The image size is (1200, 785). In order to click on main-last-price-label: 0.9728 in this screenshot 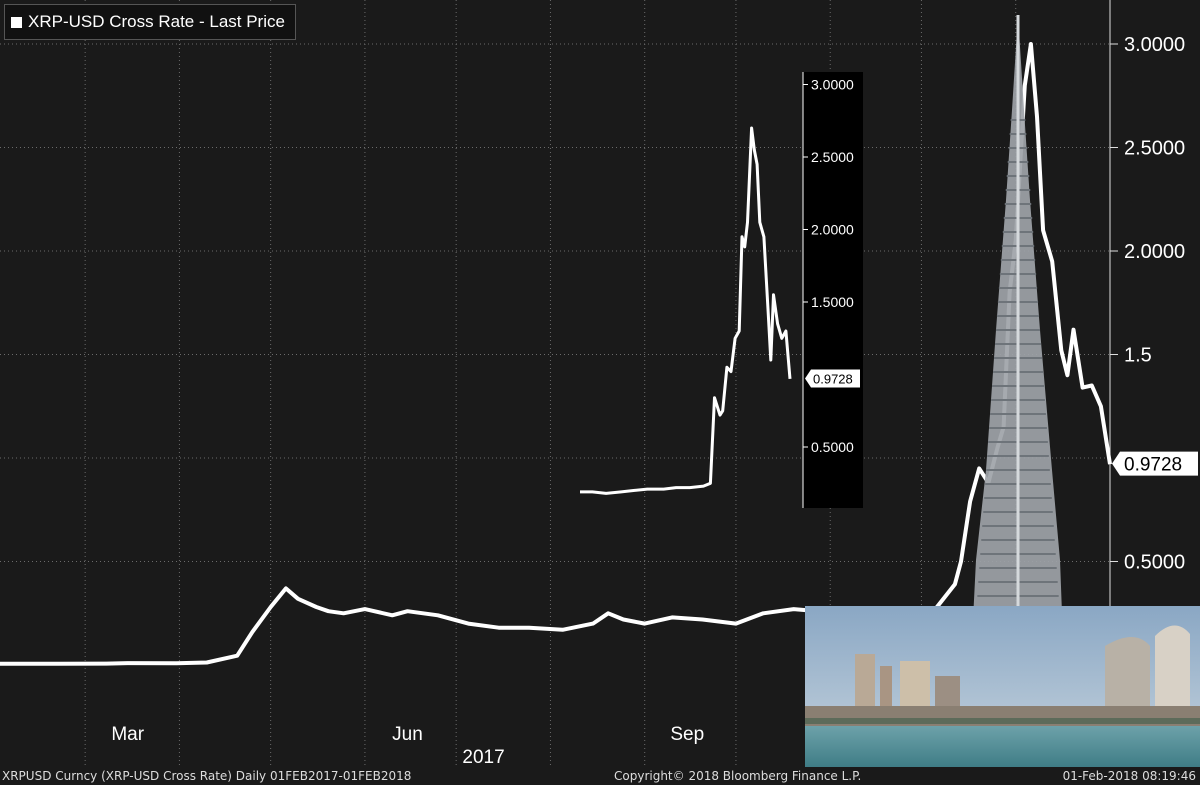, I will do `click(1153, 465)`.